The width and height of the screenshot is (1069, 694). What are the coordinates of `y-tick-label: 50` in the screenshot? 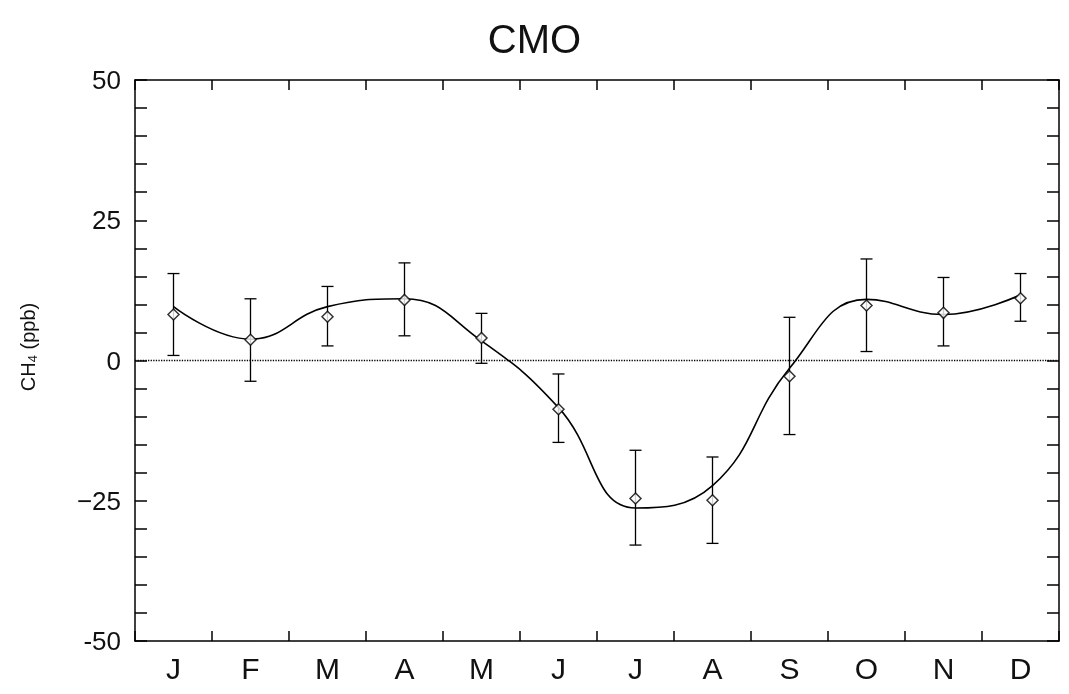 It's located at (106, 80).